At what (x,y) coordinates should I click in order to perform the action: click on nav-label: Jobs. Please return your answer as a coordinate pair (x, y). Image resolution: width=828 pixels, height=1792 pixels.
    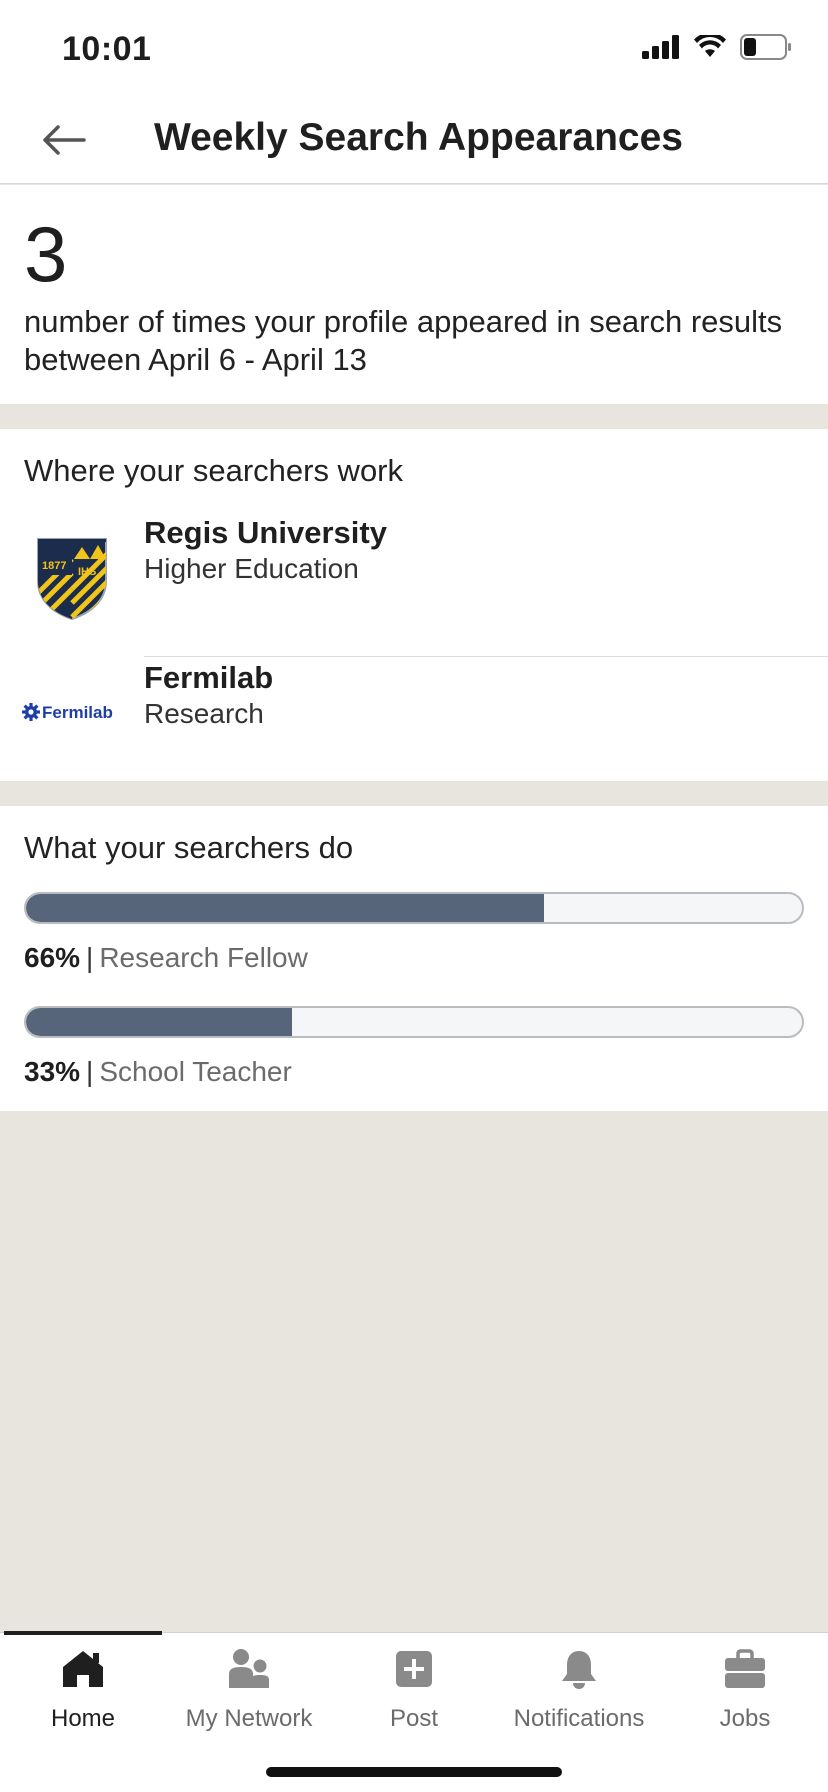
    Looking at the image, I should click on (745, 1718).